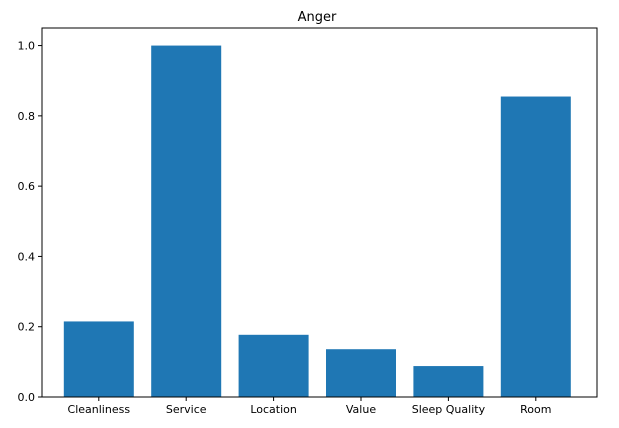  Describe the element at coordinates (317, 17) in the screenshot. I see `chart-title: Anger` at that location.